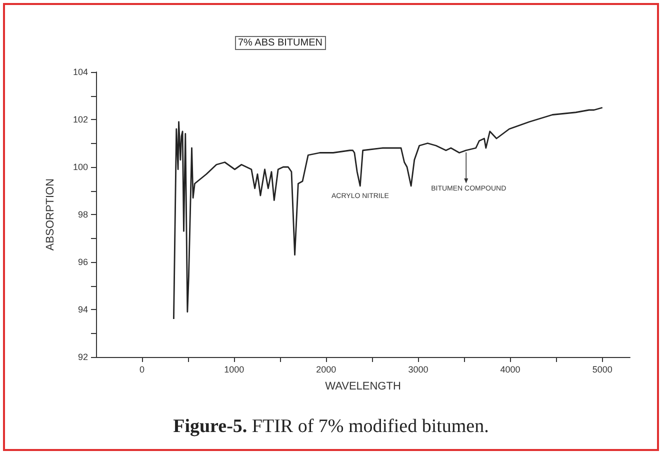 This screenshot has width=662, height=454. Describe the element at coordinates (142, 369) in the screenshot. I see `x-tick-label: 0` at that location.